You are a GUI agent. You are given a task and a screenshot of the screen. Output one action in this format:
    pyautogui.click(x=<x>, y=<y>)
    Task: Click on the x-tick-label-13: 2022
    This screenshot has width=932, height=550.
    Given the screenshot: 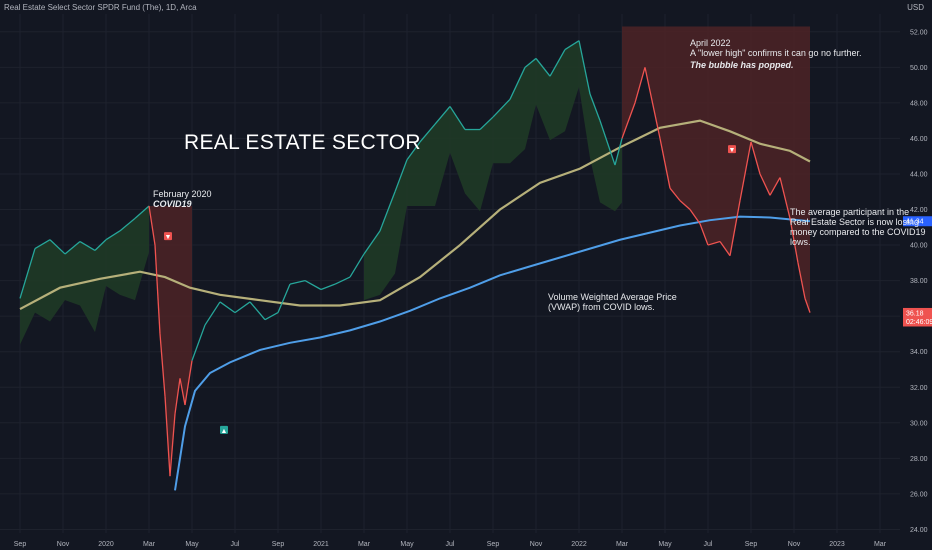 What is the action you would take?
    pyautogui.click(x=579, y=544)
    